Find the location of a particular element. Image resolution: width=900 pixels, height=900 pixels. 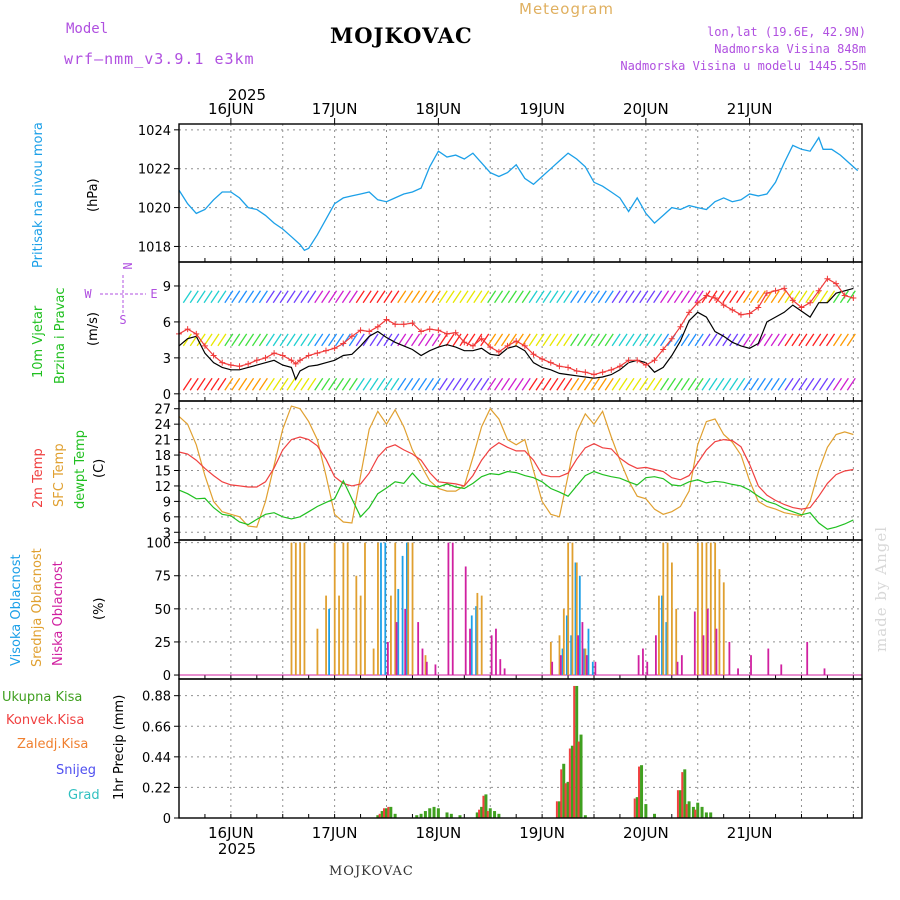

temperature-ytick-label: 18 is located at coordinates (162, 456).